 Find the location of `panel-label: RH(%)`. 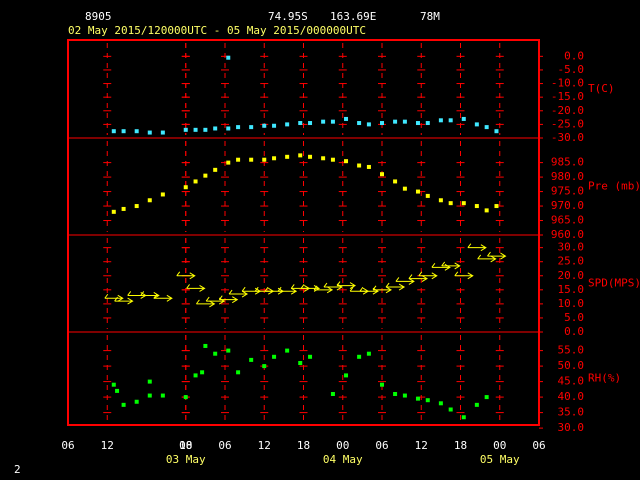

panel-label: RH(%) is located at coordinates (604, 378).